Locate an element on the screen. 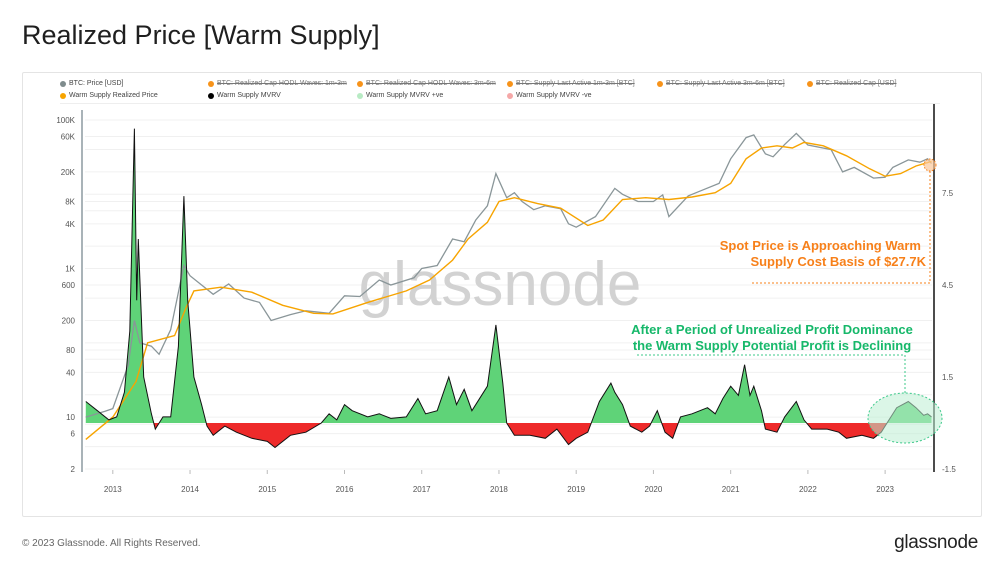 This screenshot has width=1000, height=576. right-tick-label: 4.5 is located at coordinates (948, 285).